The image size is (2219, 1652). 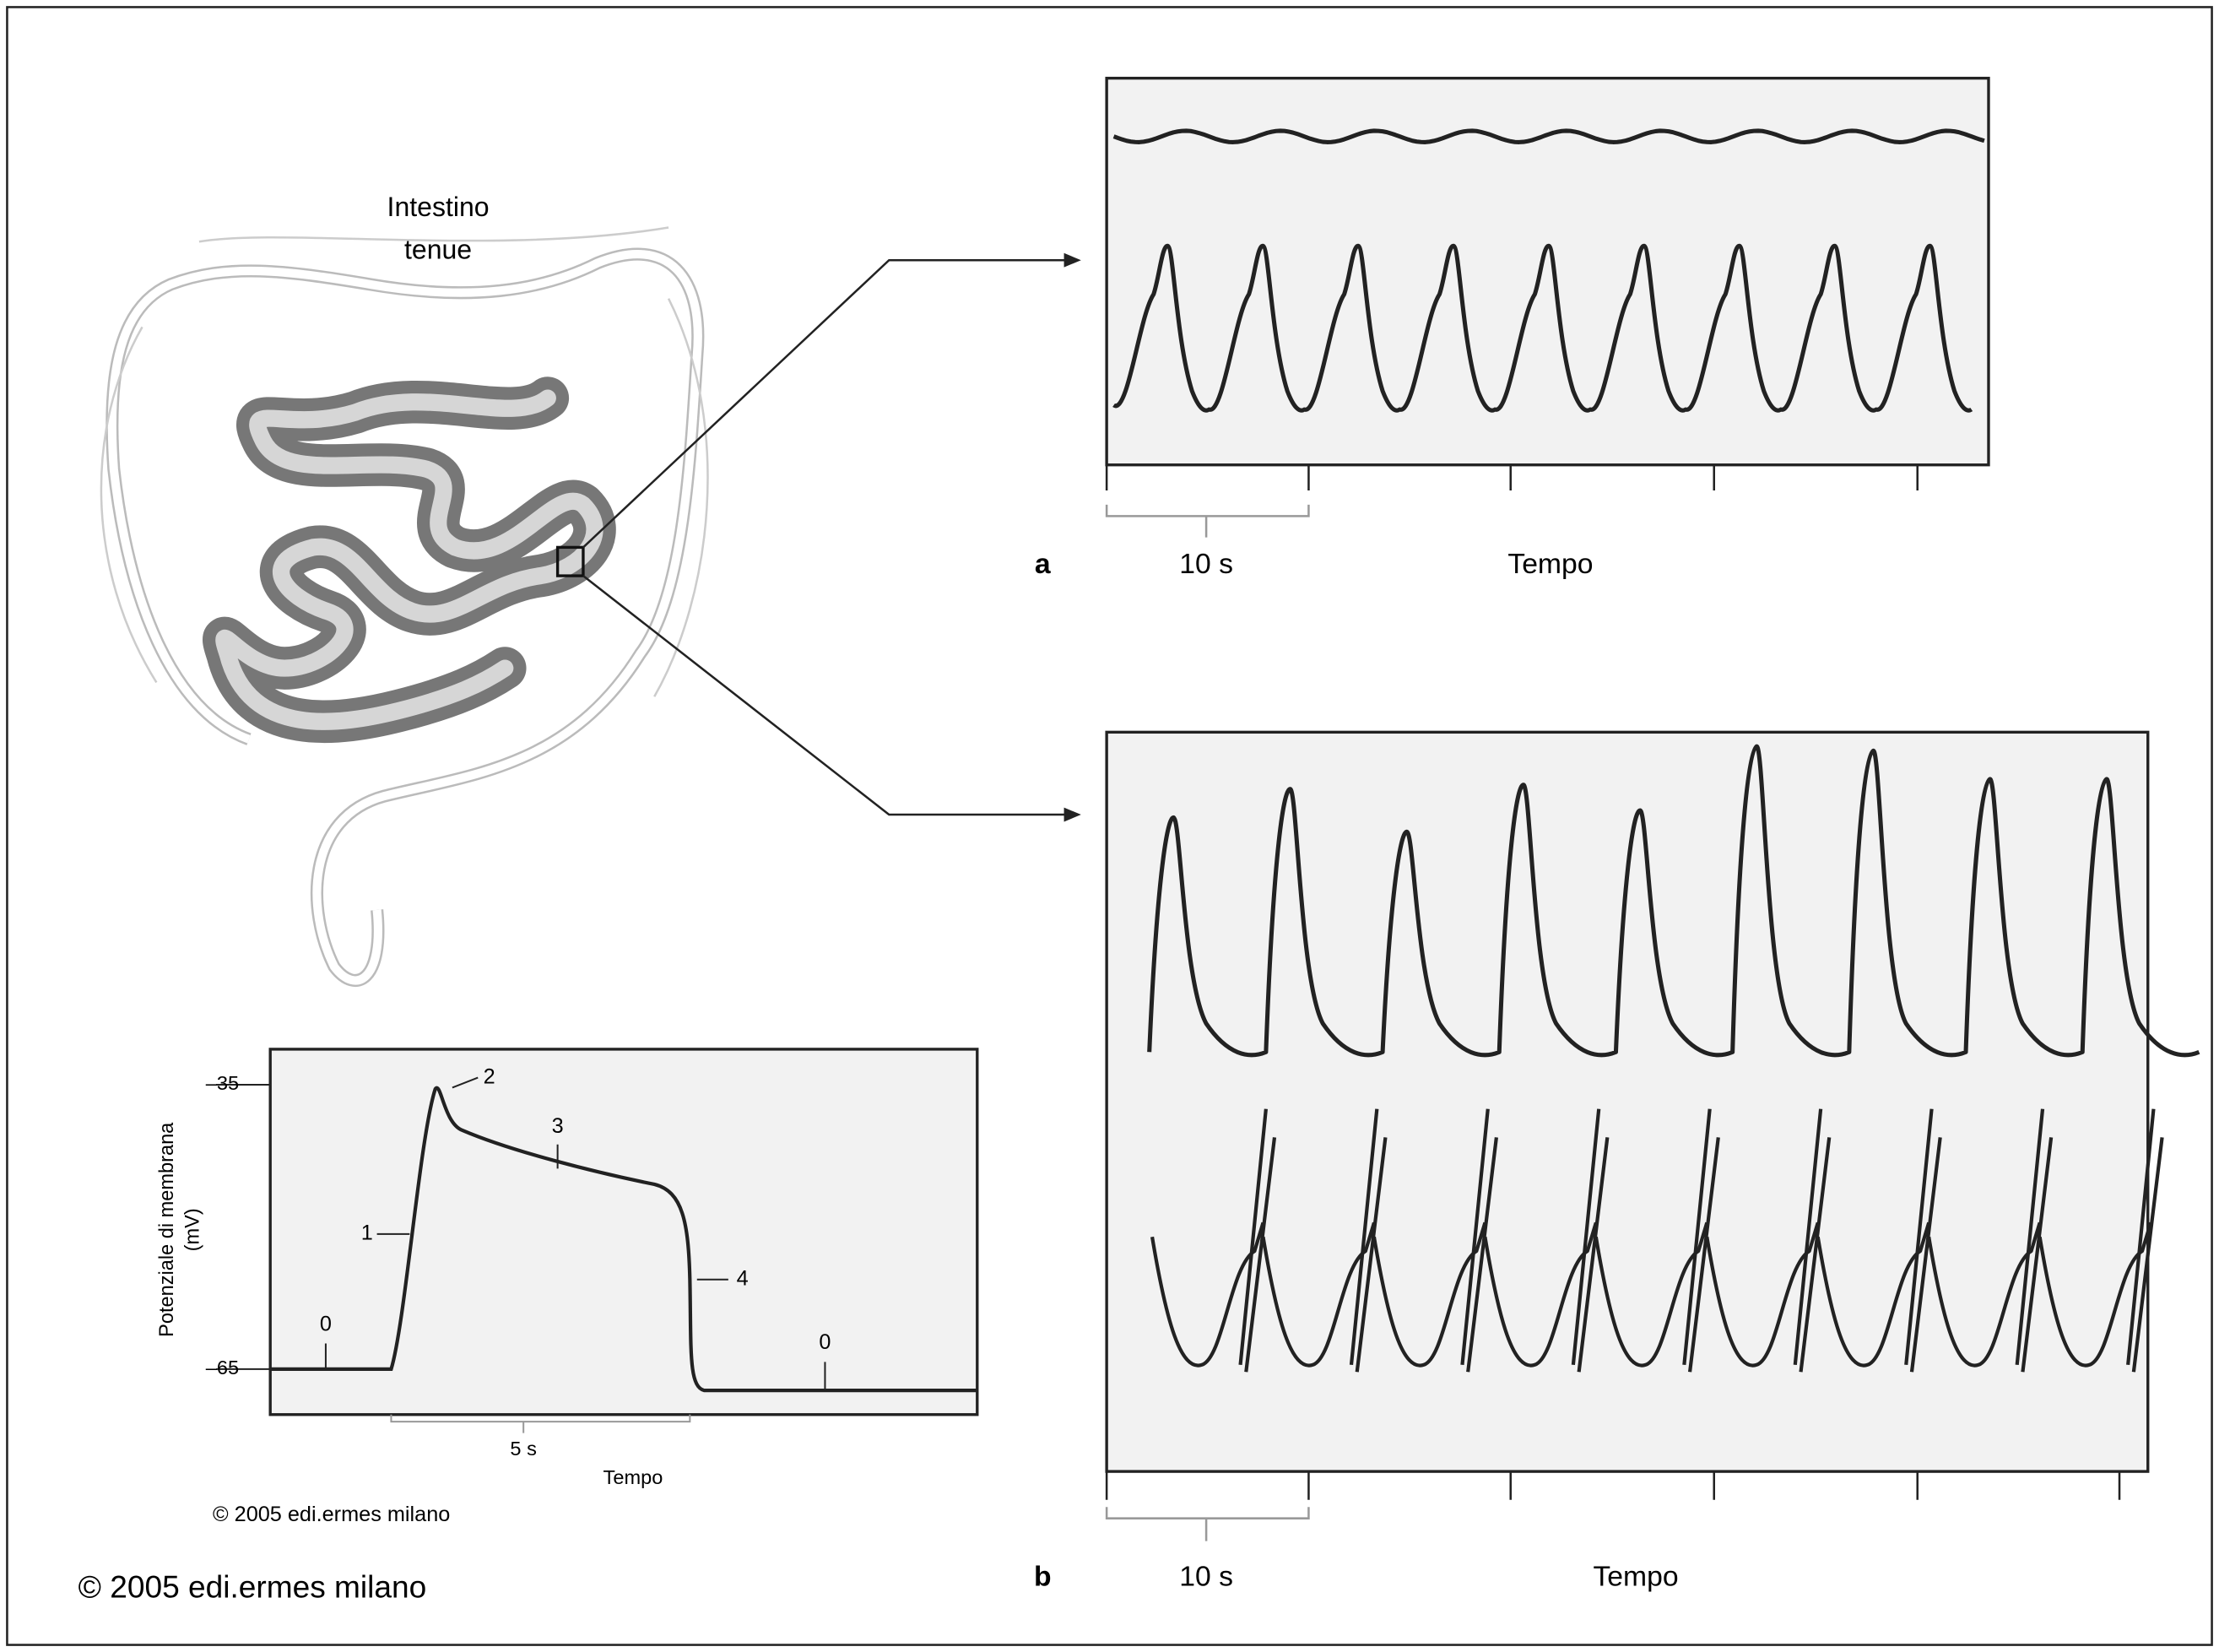 I want to click on y-tick-label: –35, so click(x=223, y=1083).